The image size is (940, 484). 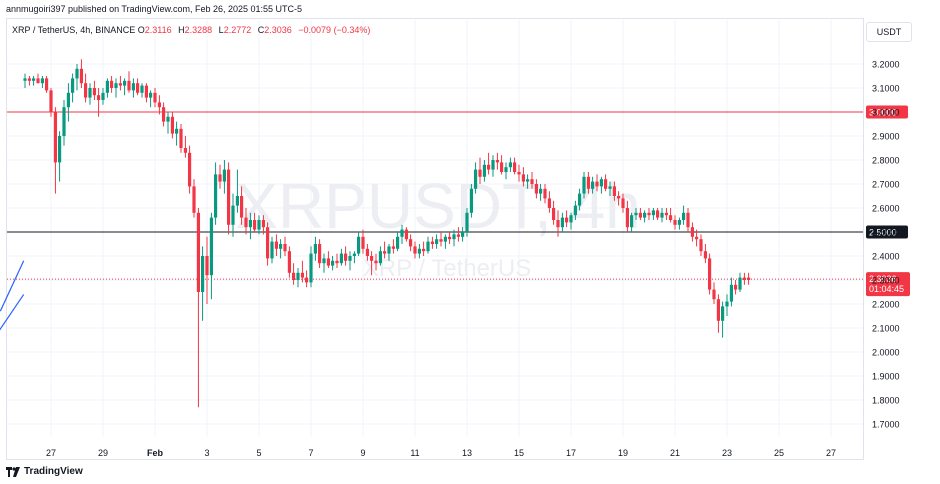 What do you see at coordinates (155, 453) in the screenshot?
I see `time-tick-label: Feb` at bounding box center [155, 453].